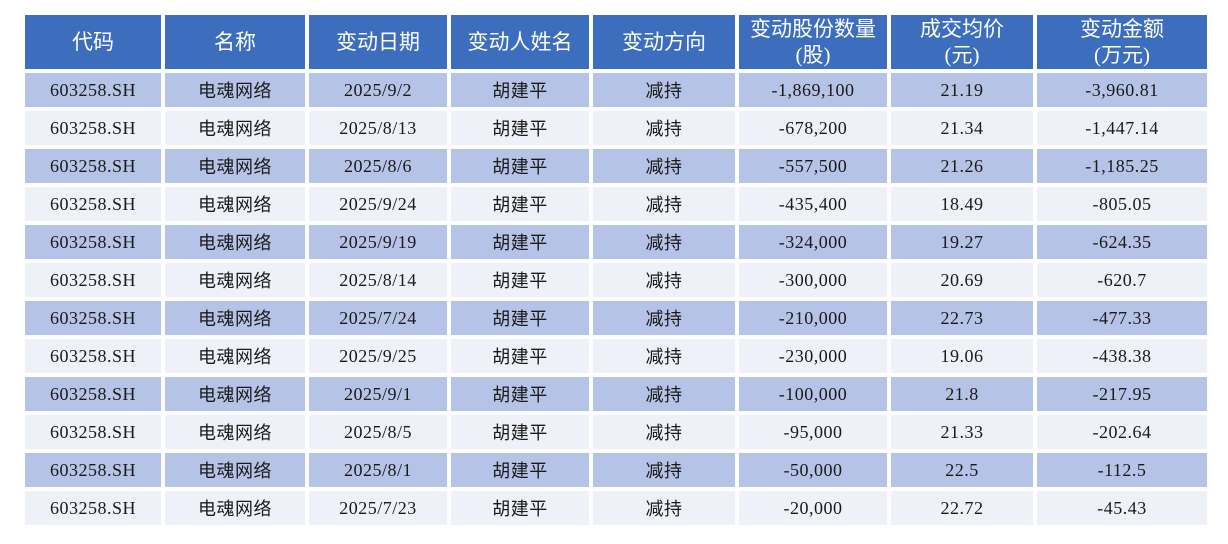  I want to click on column-header-label: 变动日期, so click(378, 42).